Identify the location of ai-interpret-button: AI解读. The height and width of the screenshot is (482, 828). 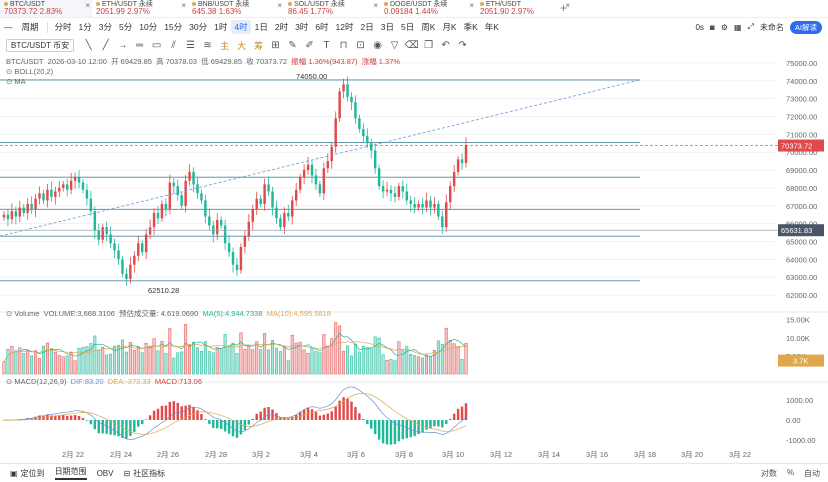
(805, 27).